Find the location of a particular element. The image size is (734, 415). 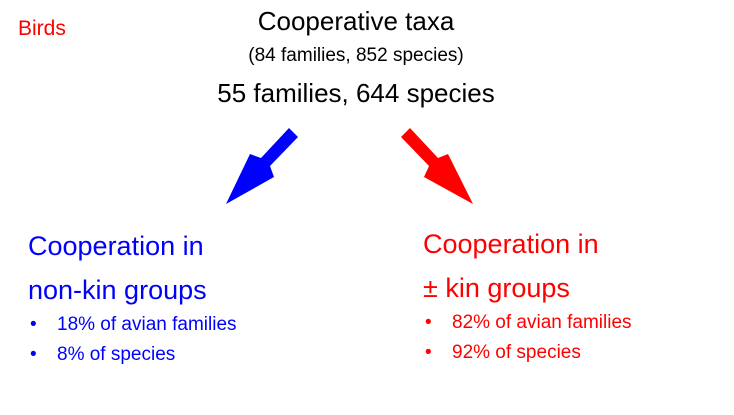

blue-arrow is located at coordinates (262, 166).